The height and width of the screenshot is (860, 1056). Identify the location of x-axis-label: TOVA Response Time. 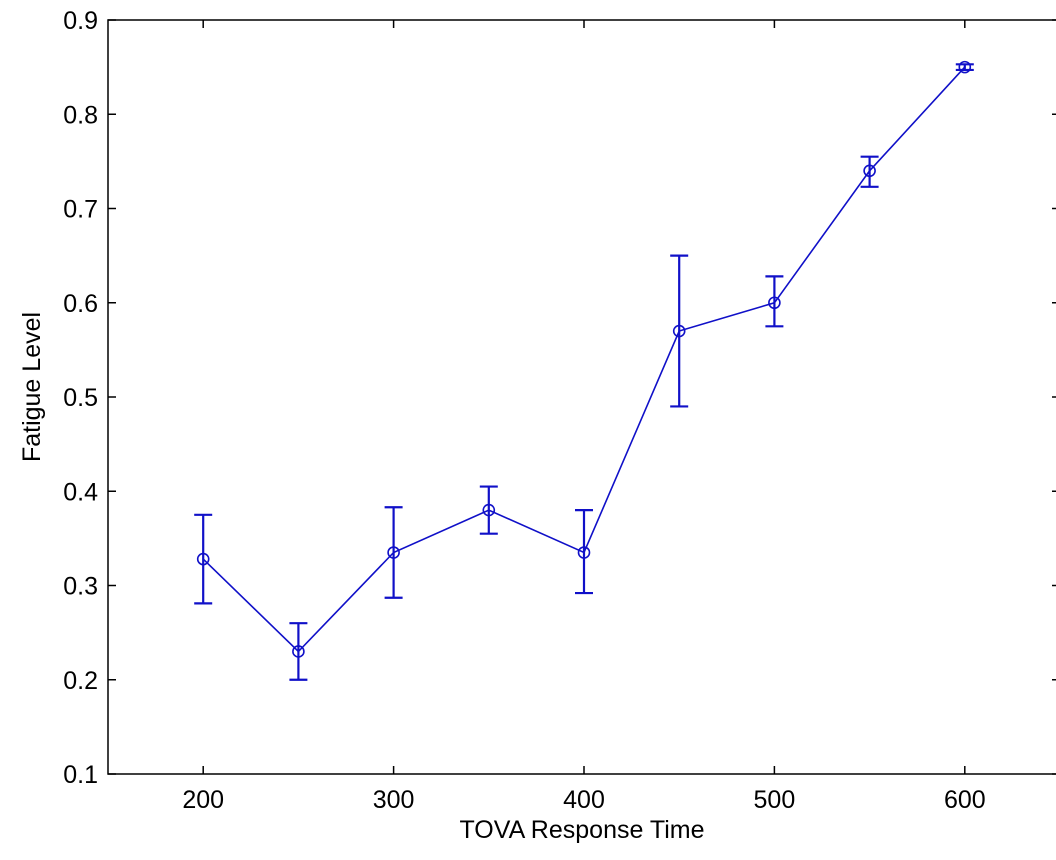
(581, 830).